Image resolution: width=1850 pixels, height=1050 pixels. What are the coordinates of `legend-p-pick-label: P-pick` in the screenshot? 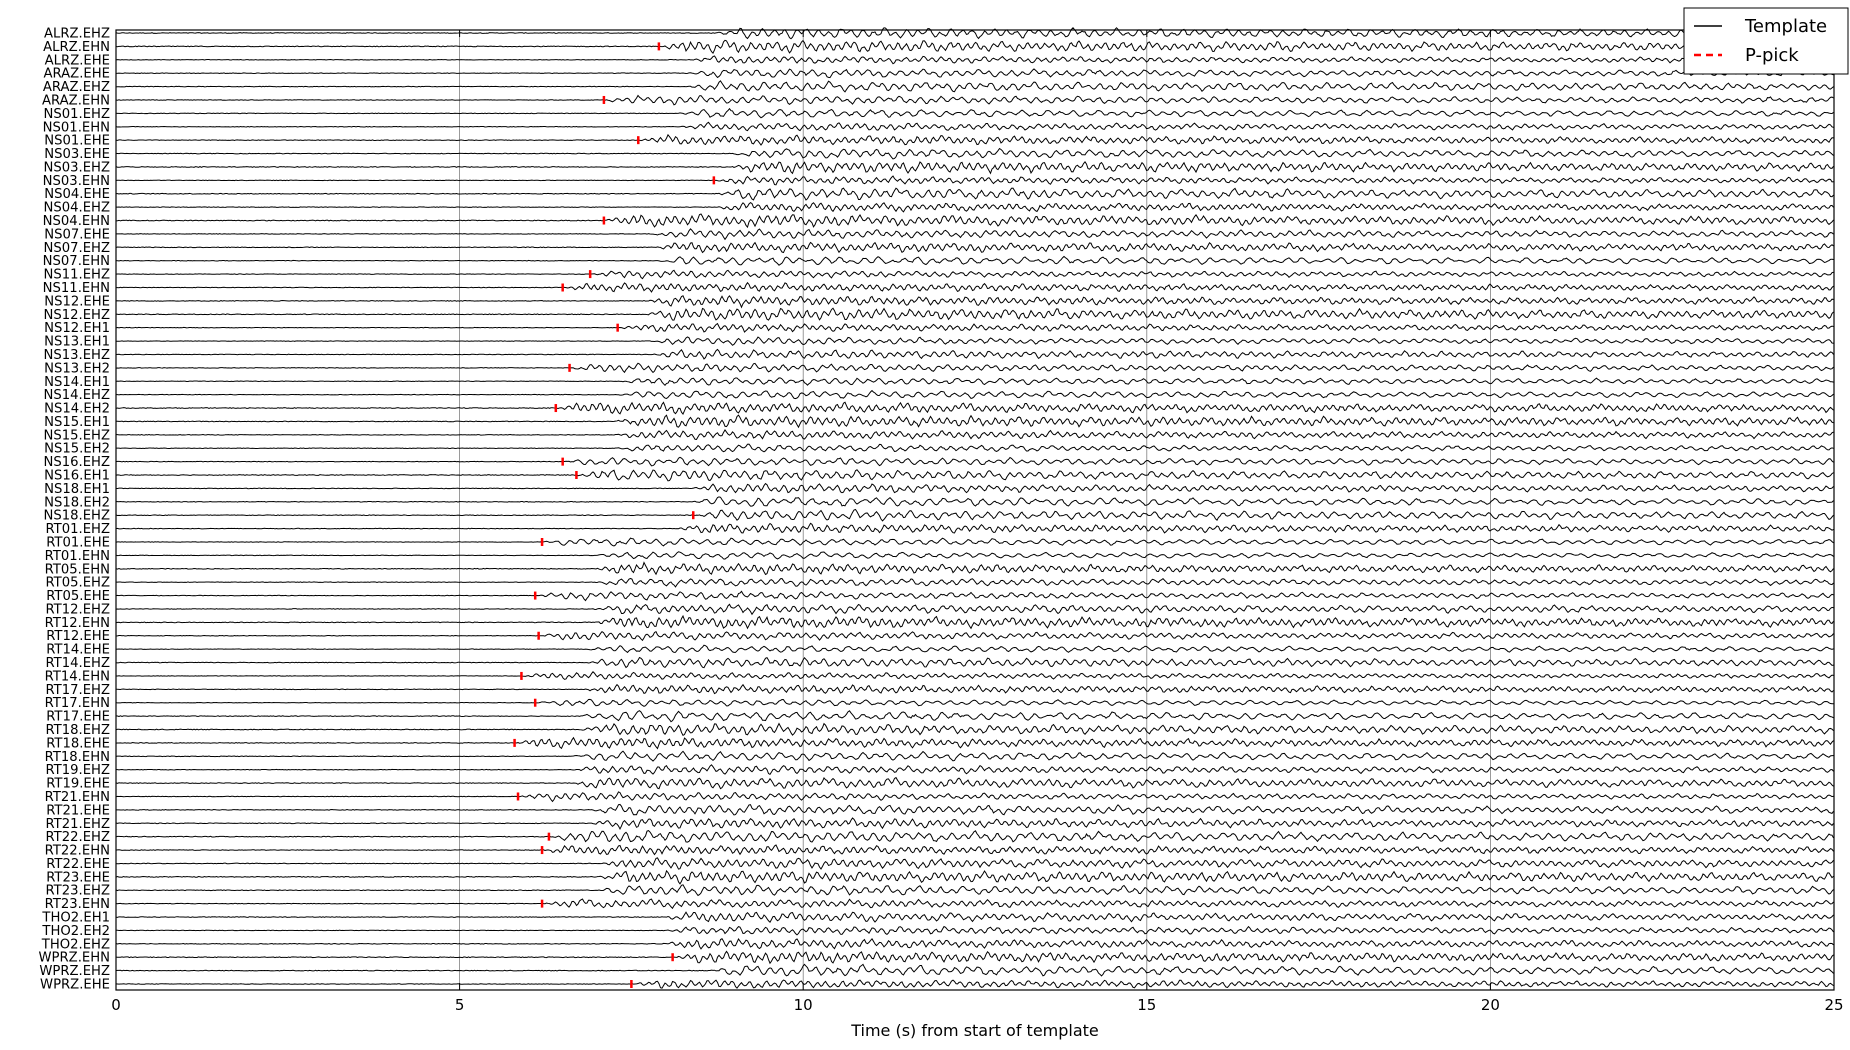 It's located at (1772, 55).